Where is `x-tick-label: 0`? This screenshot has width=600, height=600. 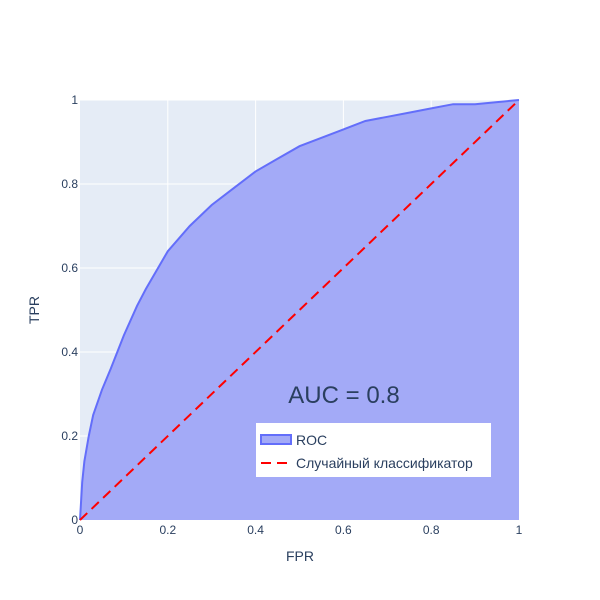
x-tick-label: 0 is located at coordinates (80, 530).